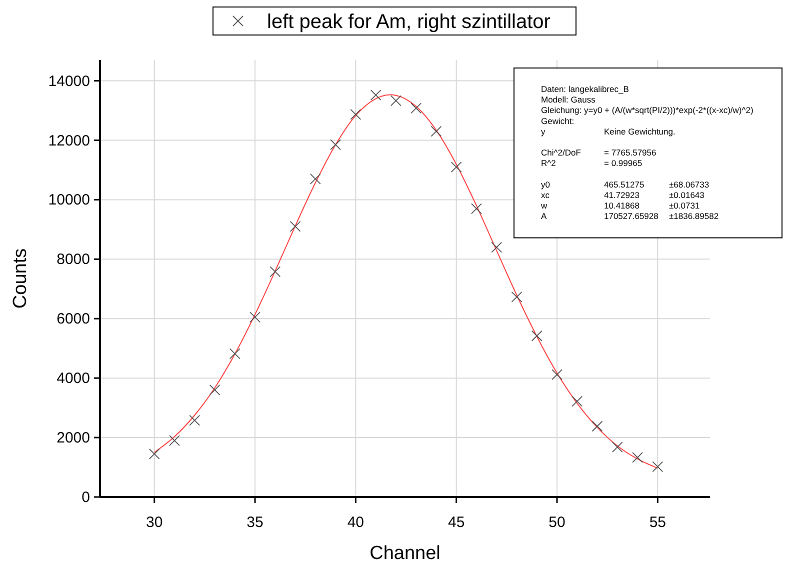 The image size is (795, 568). What do you see at coordinates (69, 81) in the screenshot?
I see `y-tick-label: 14000` at bounding box center [69, 81].